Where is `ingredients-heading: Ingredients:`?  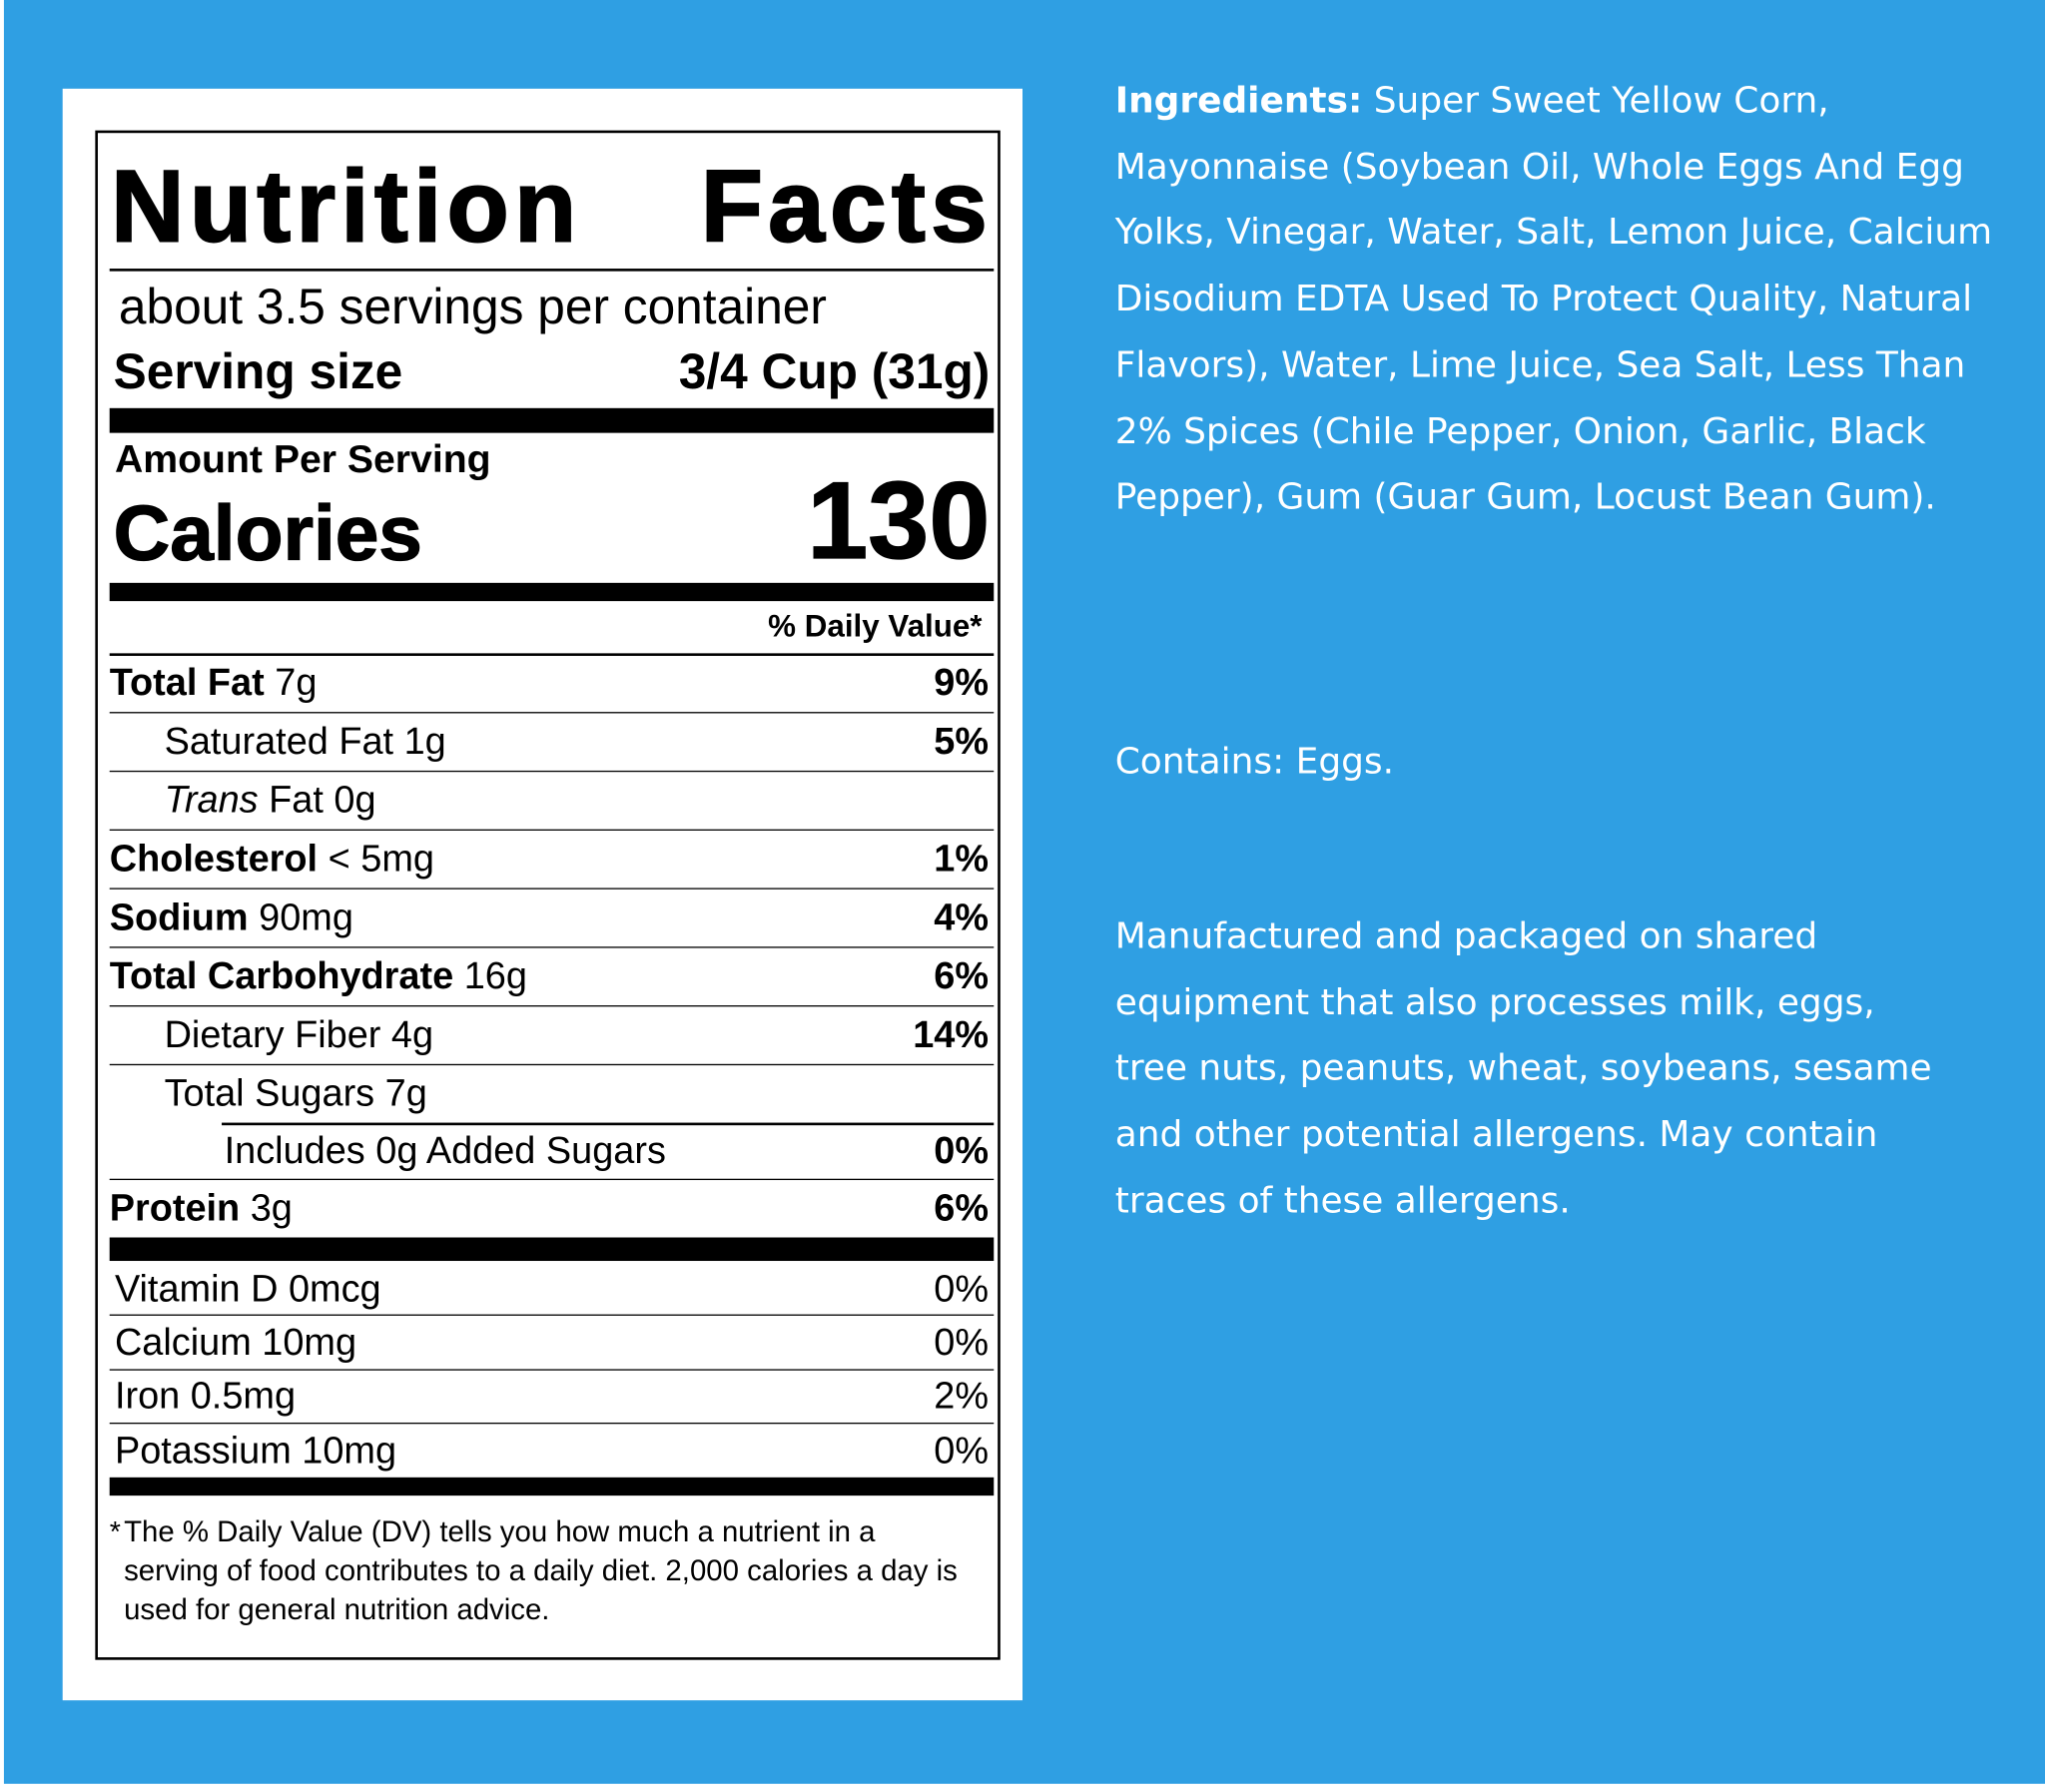
ingredients-heading: Ingredients: is located at coordinates (1238, 100).